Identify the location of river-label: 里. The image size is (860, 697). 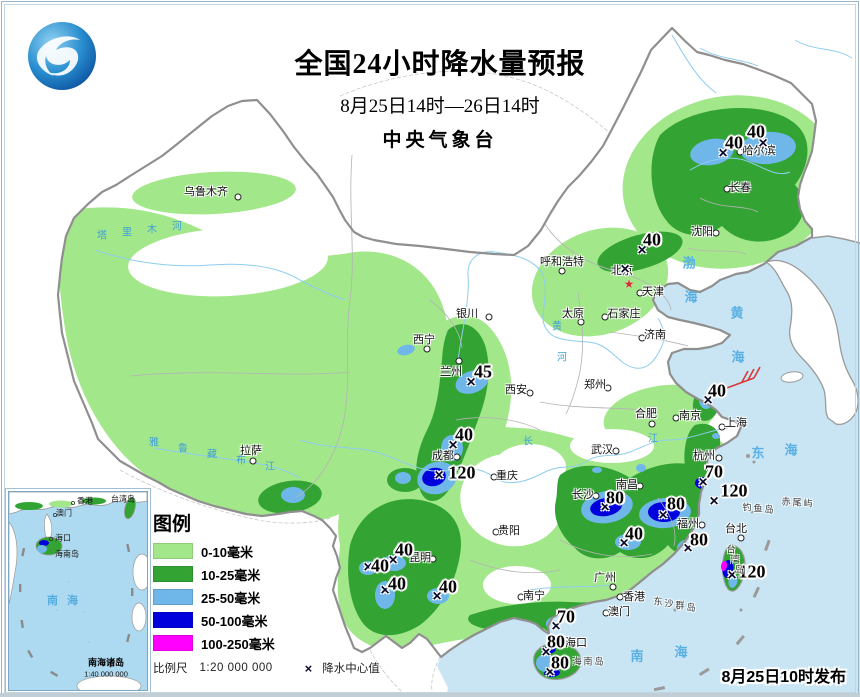
(127, 233).